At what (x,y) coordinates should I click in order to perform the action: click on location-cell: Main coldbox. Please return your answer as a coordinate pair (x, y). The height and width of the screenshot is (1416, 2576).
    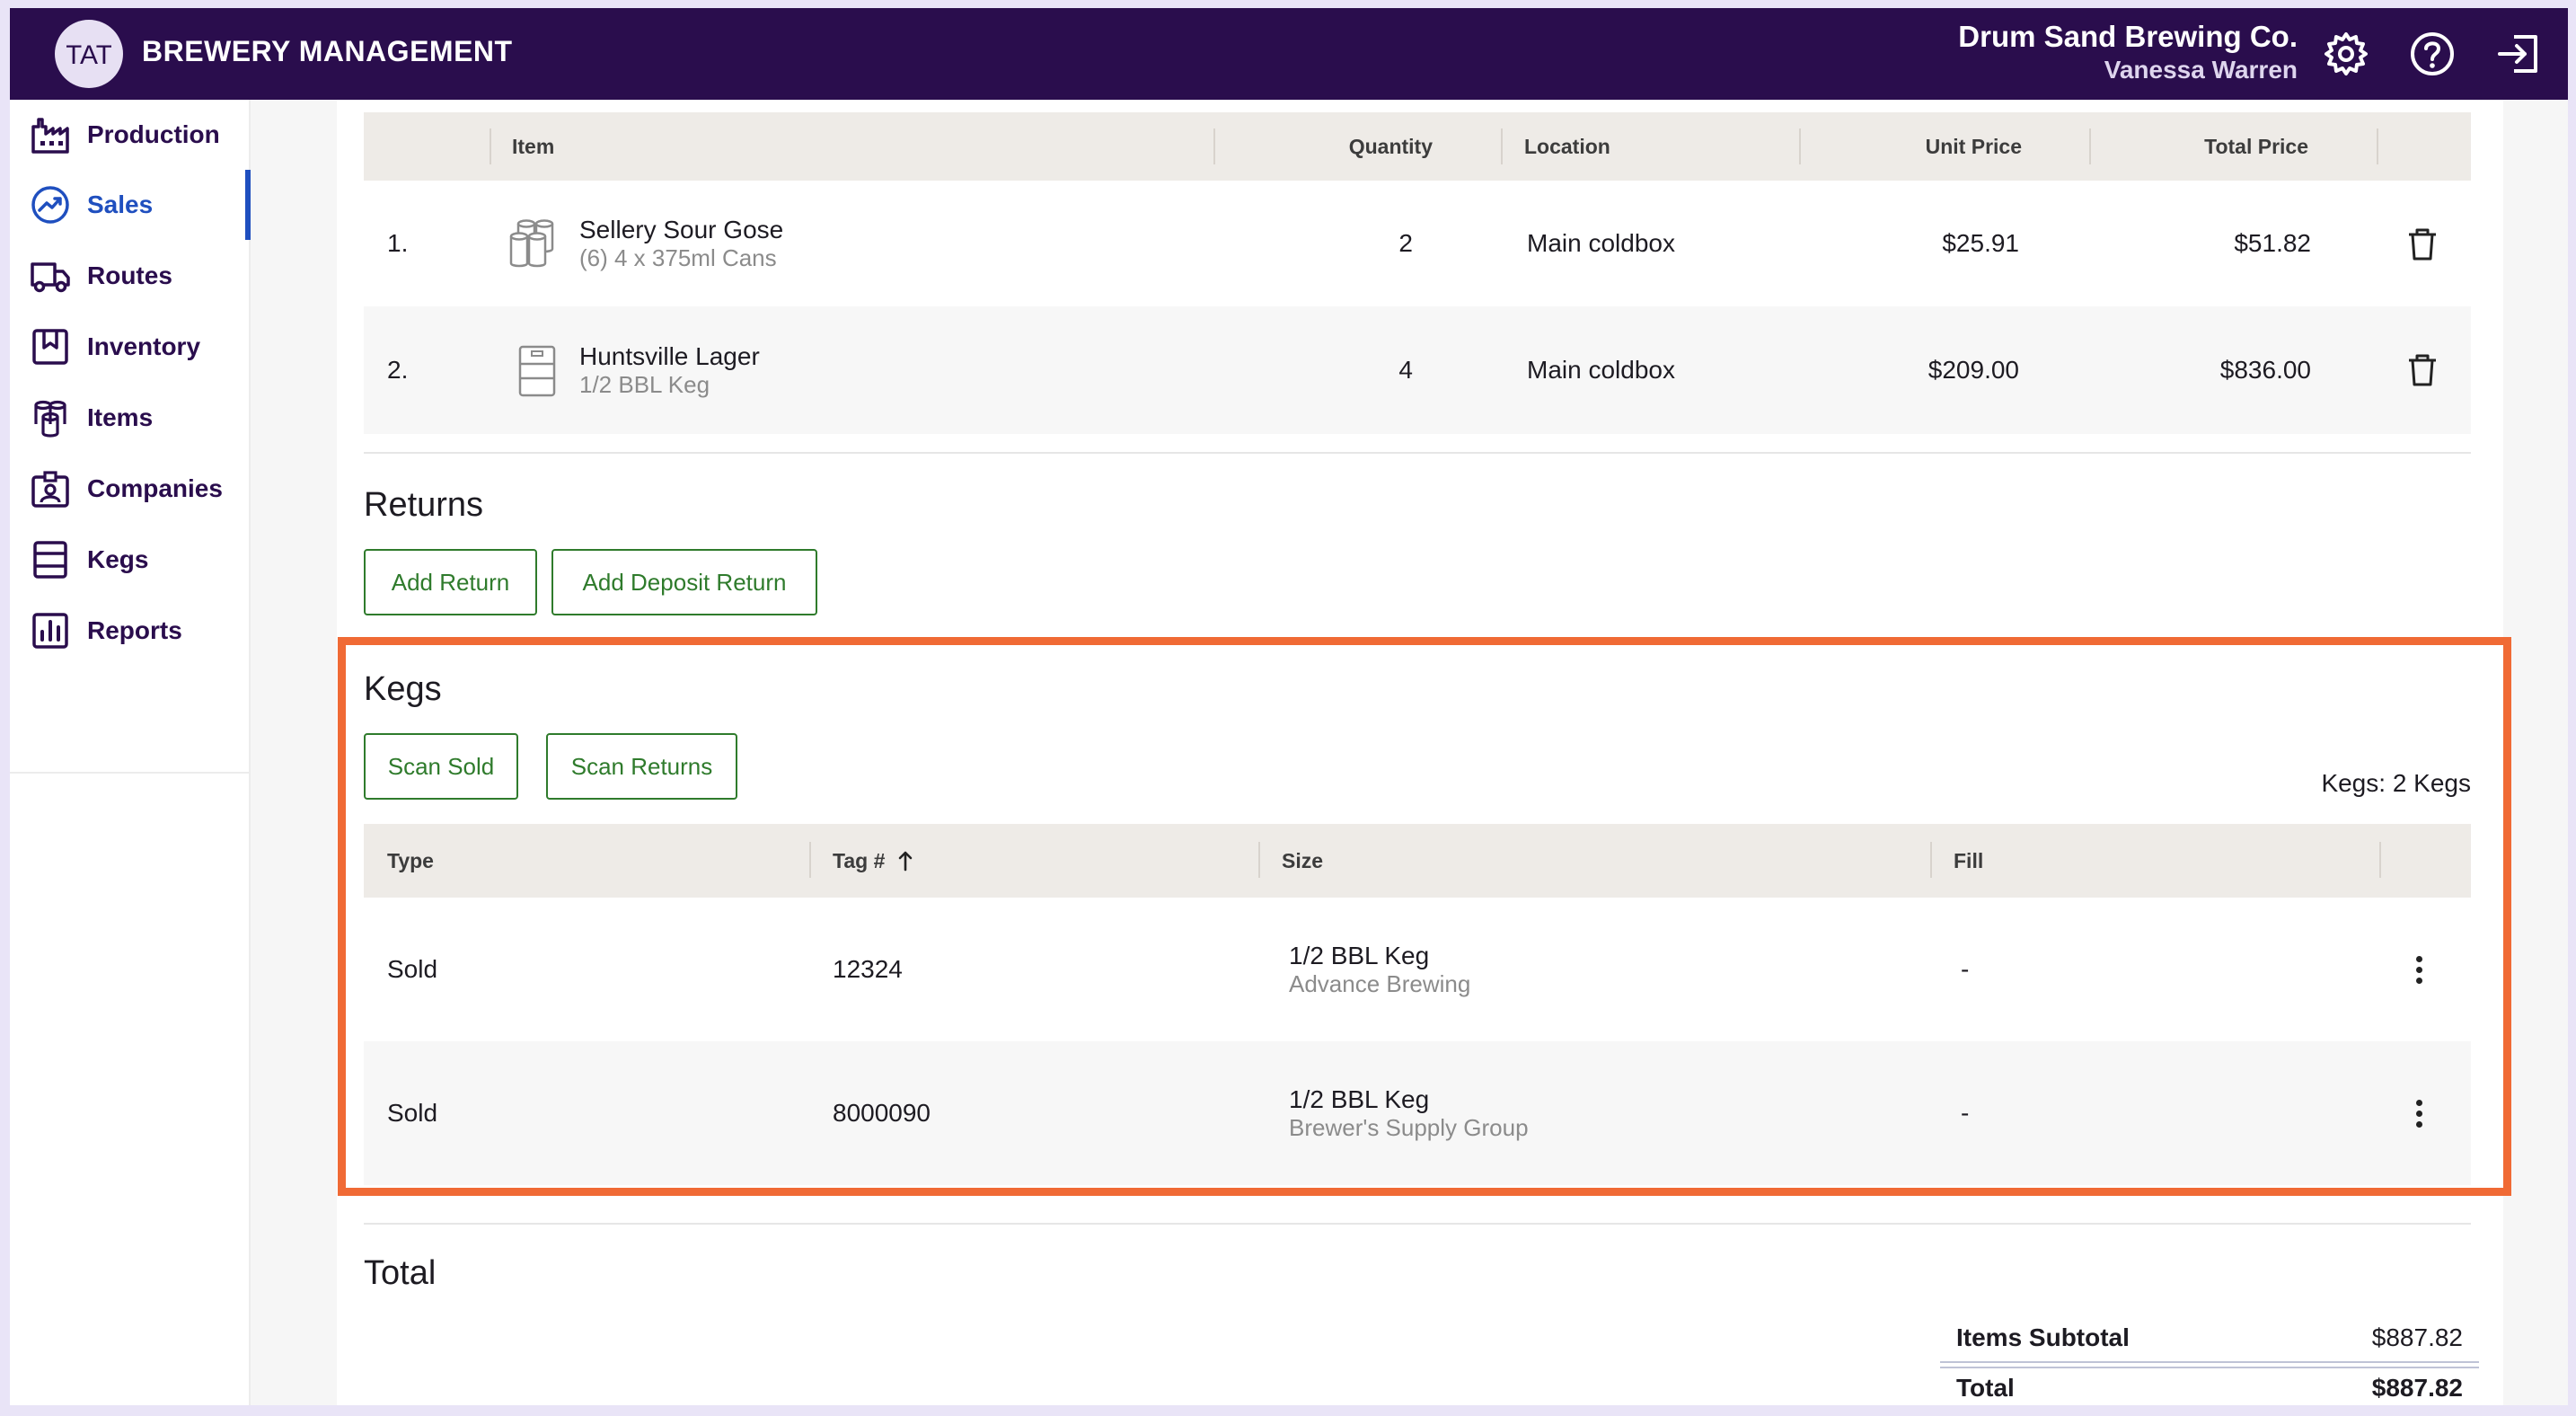
    Looking at the image, I should click on (1601, 370).